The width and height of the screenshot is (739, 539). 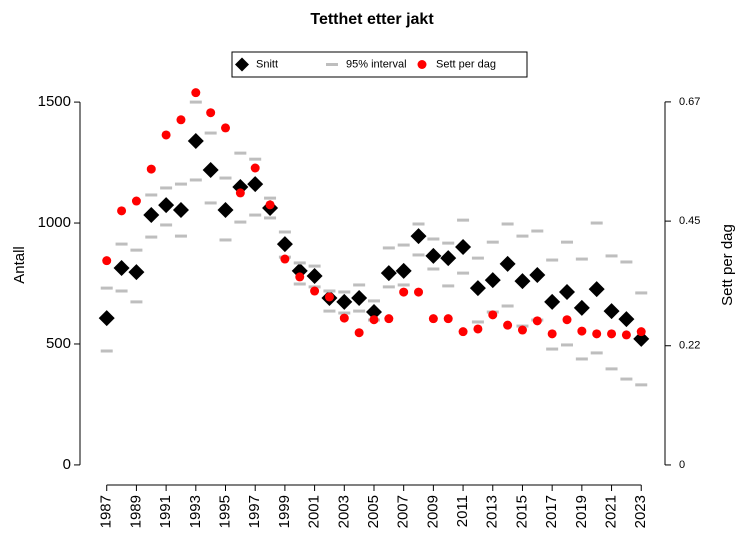 What do you see at coordinates (284, 511) in the screenshot?
I see `x-tick-label: 1999` at bounding box center [284, 511].